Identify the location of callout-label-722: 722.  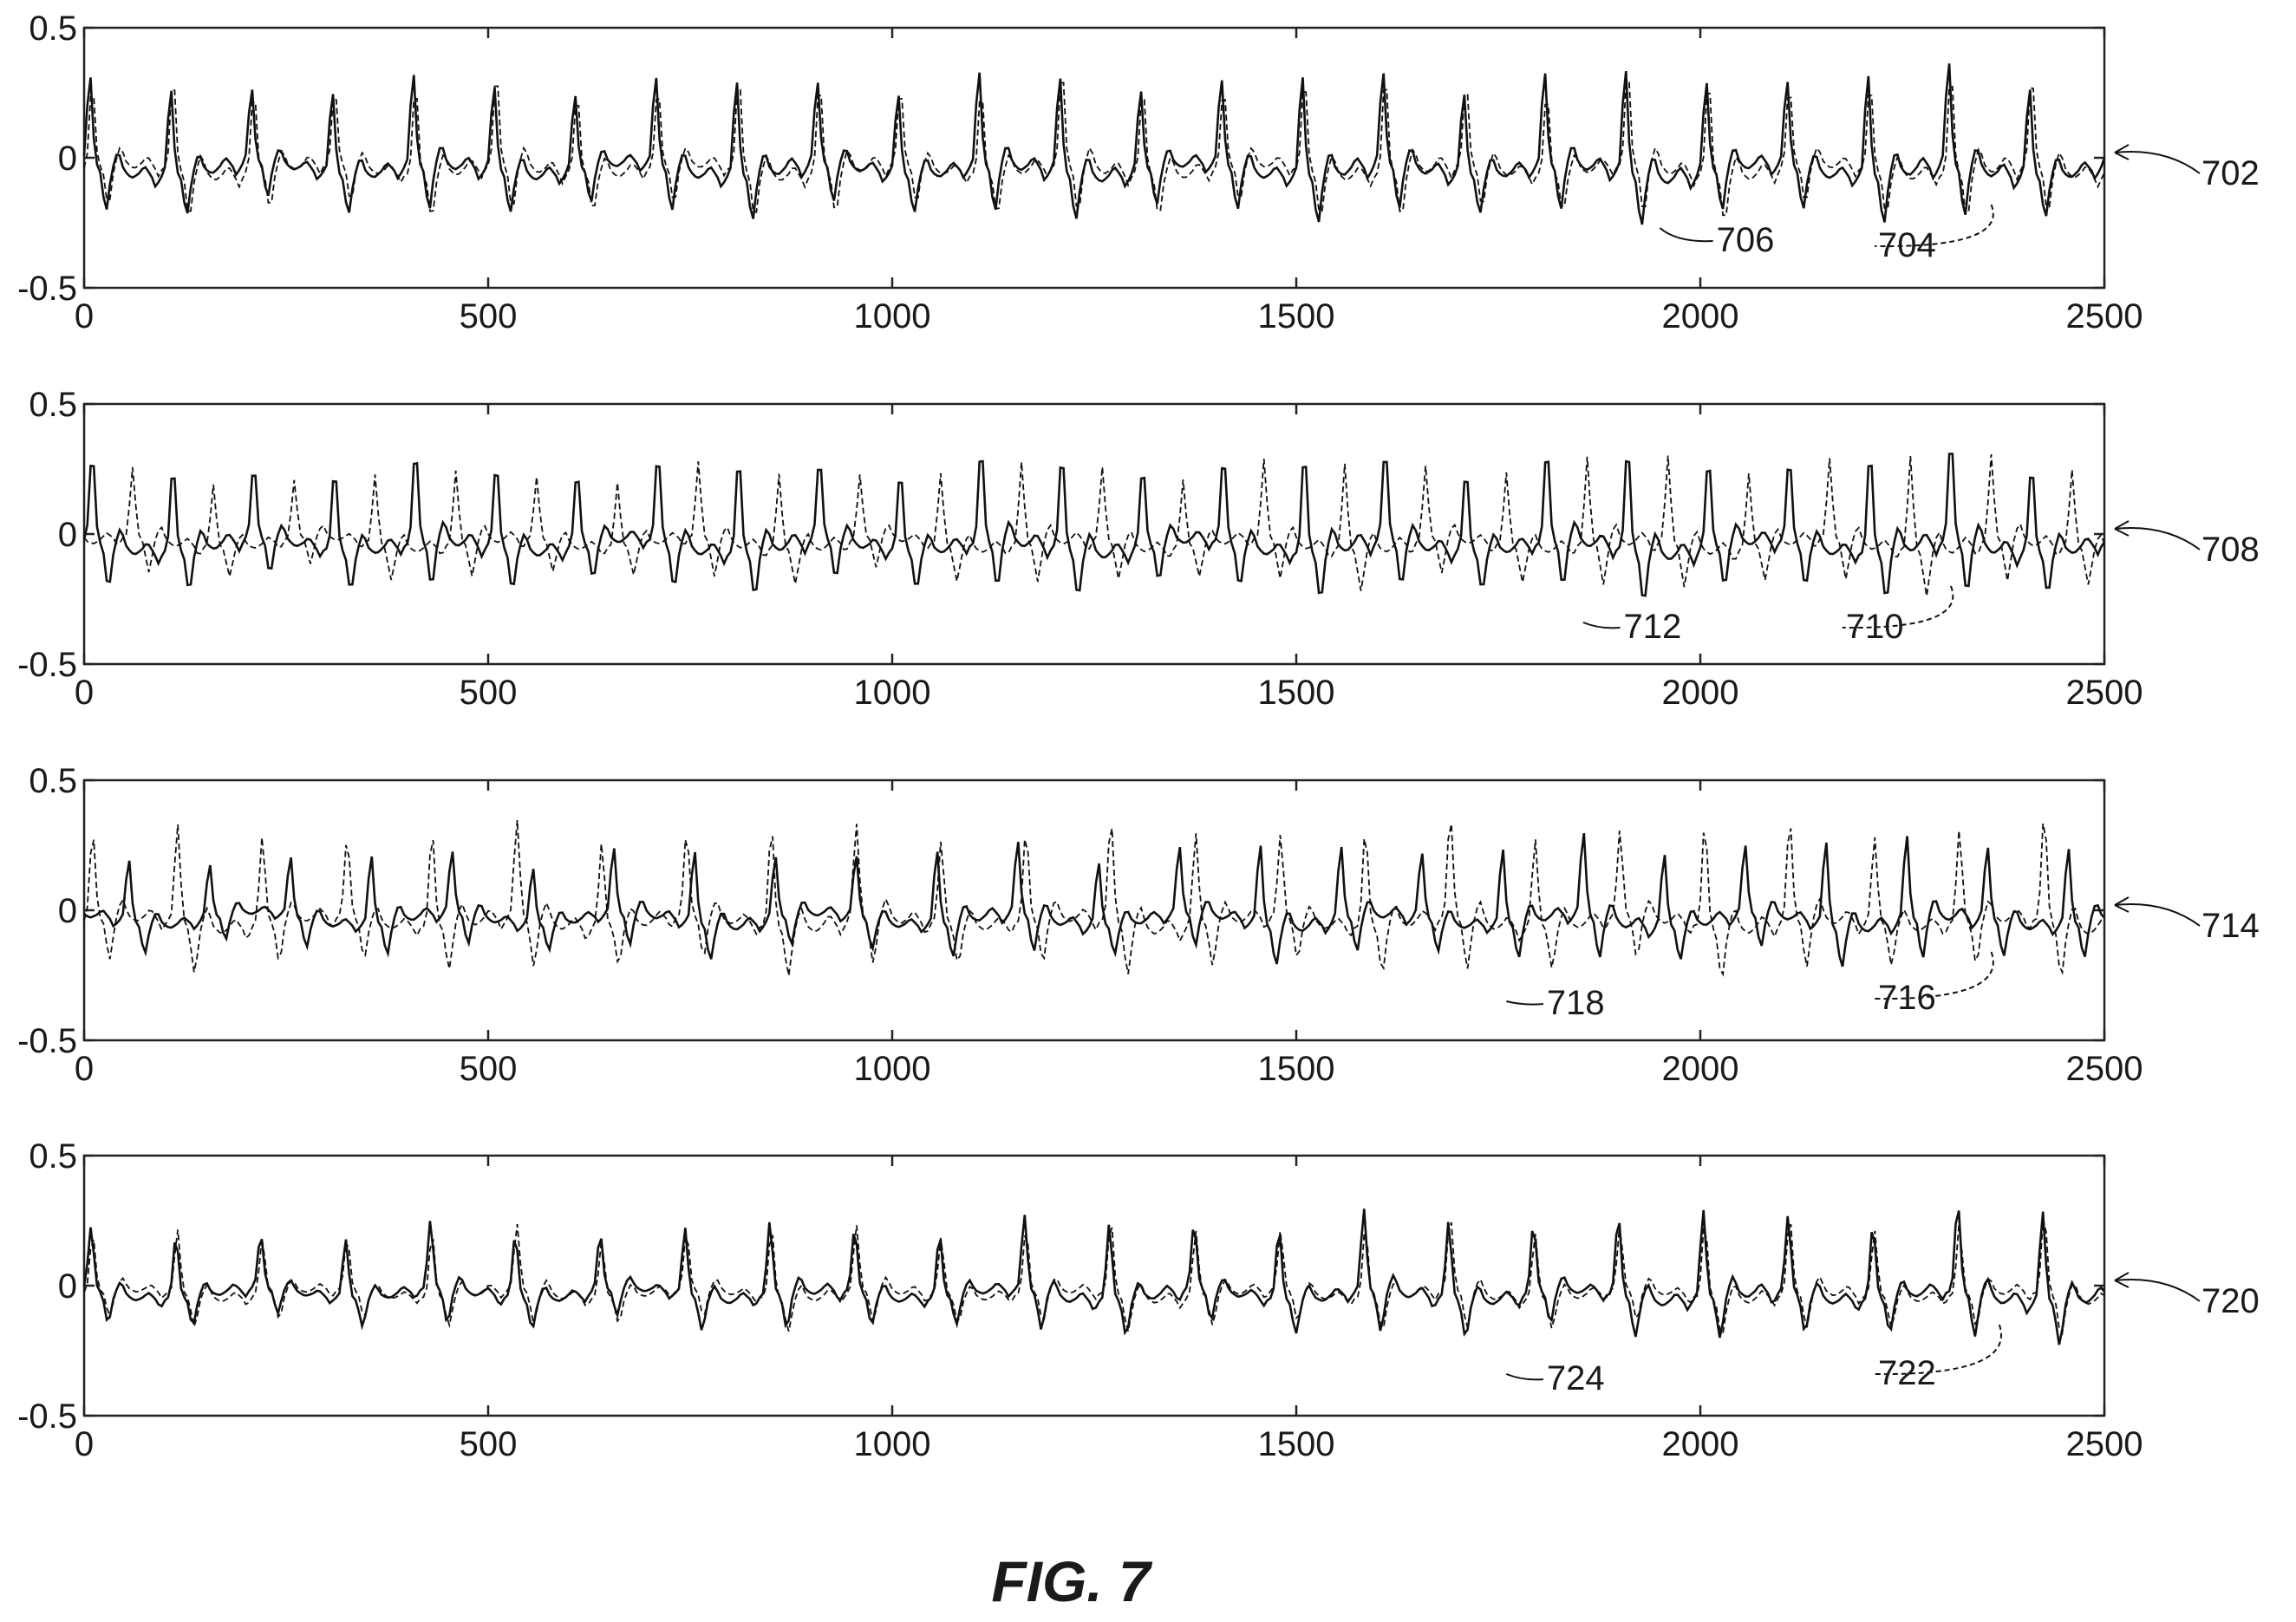
(1907, 1373).